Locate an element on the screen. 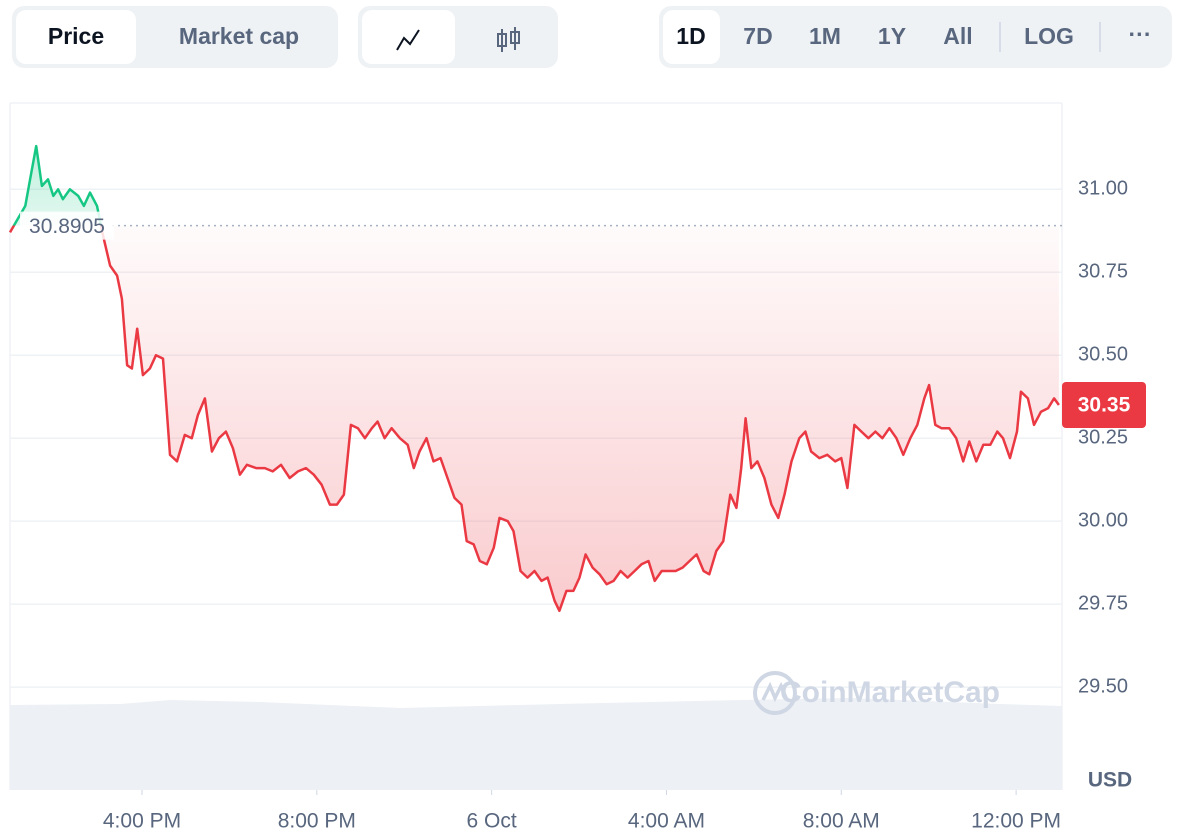 This screenshot has height=839, width=1200. x-tick-label: 4:00 PM is located at coordinates (142, 821).